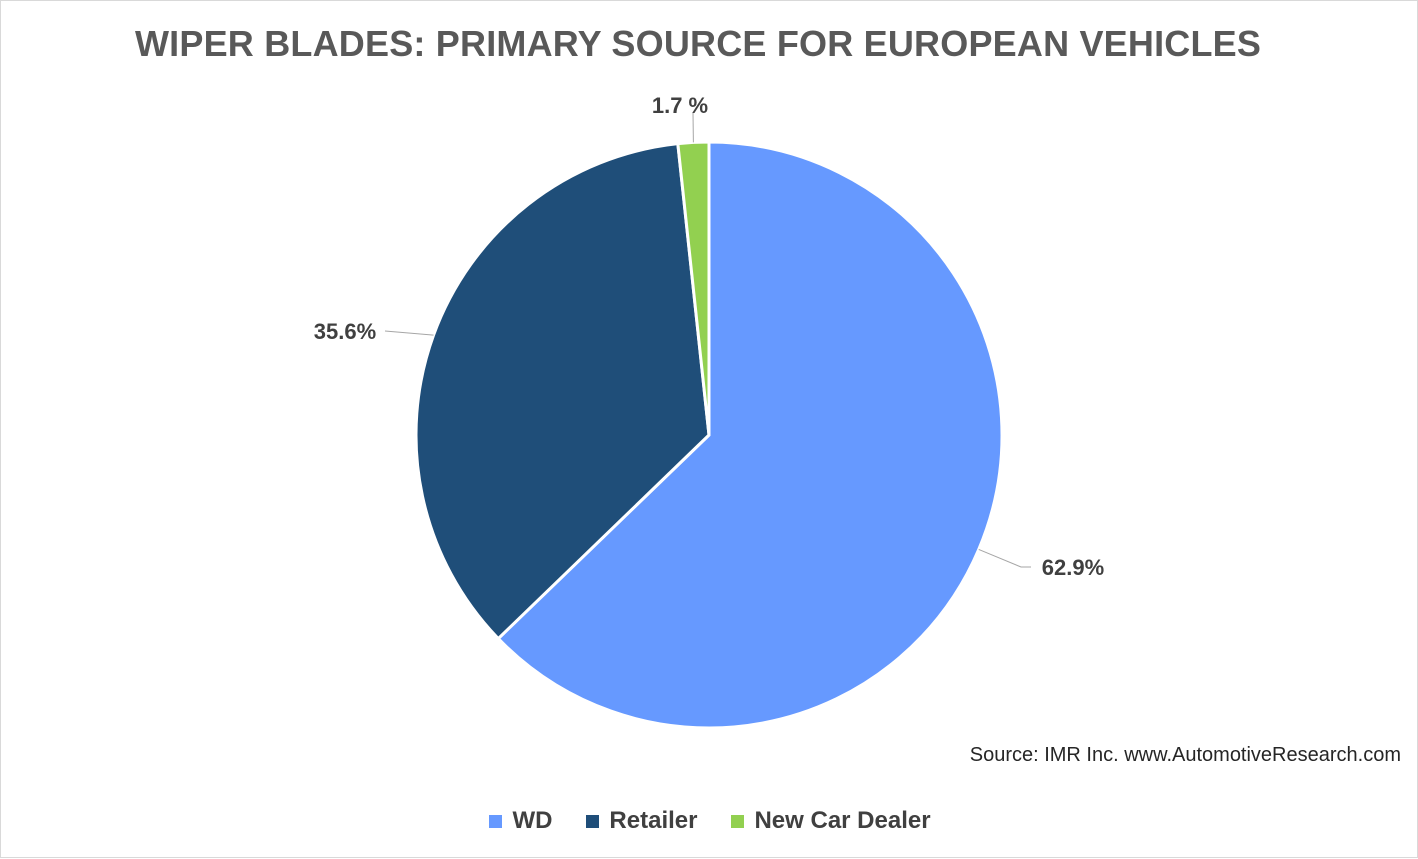 The height and width of the screenshot is (859, 1418). I want to click on legend-item-retailer: Retailer, so click(641, 821).